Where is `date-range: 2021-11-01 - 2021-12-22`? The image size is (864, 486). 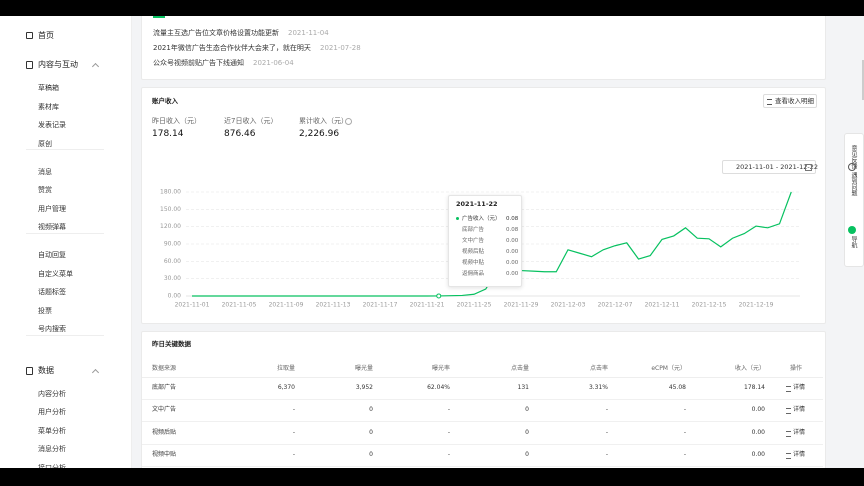
date-range: 2021-11-01 - 2021-12-22 is located at coordinates (777, 167).